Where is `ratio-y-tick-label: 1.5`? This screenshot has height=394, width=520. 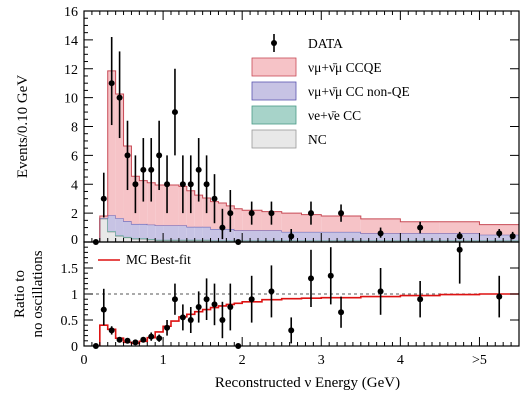 ratio-y-tick-label: 1.5 is located at coordinates (70, 269).